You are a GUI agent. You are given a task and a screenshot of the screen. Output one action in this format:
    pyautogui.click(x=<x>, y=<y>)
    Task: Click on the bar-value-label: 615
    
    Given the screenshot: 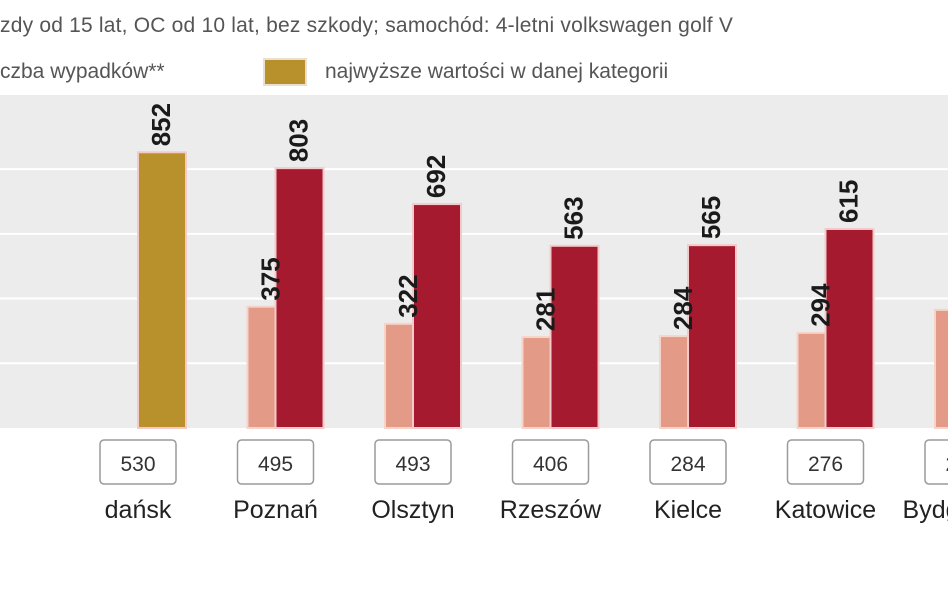 What is the action you would take?
    pyautogui.click(x=849, y=201)
    